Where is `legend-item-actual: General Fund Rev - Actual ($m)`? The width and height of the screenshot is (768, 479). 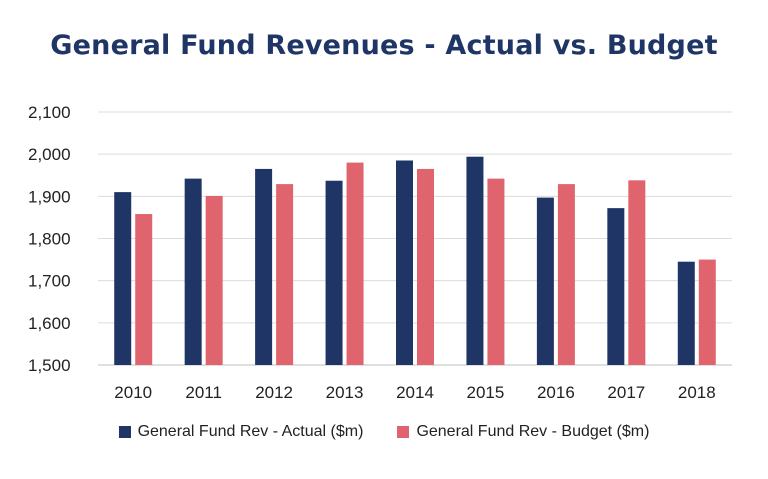
legend-item-actual: General Fund Rev - Actual ($m) is located at coordinates (241, 432).